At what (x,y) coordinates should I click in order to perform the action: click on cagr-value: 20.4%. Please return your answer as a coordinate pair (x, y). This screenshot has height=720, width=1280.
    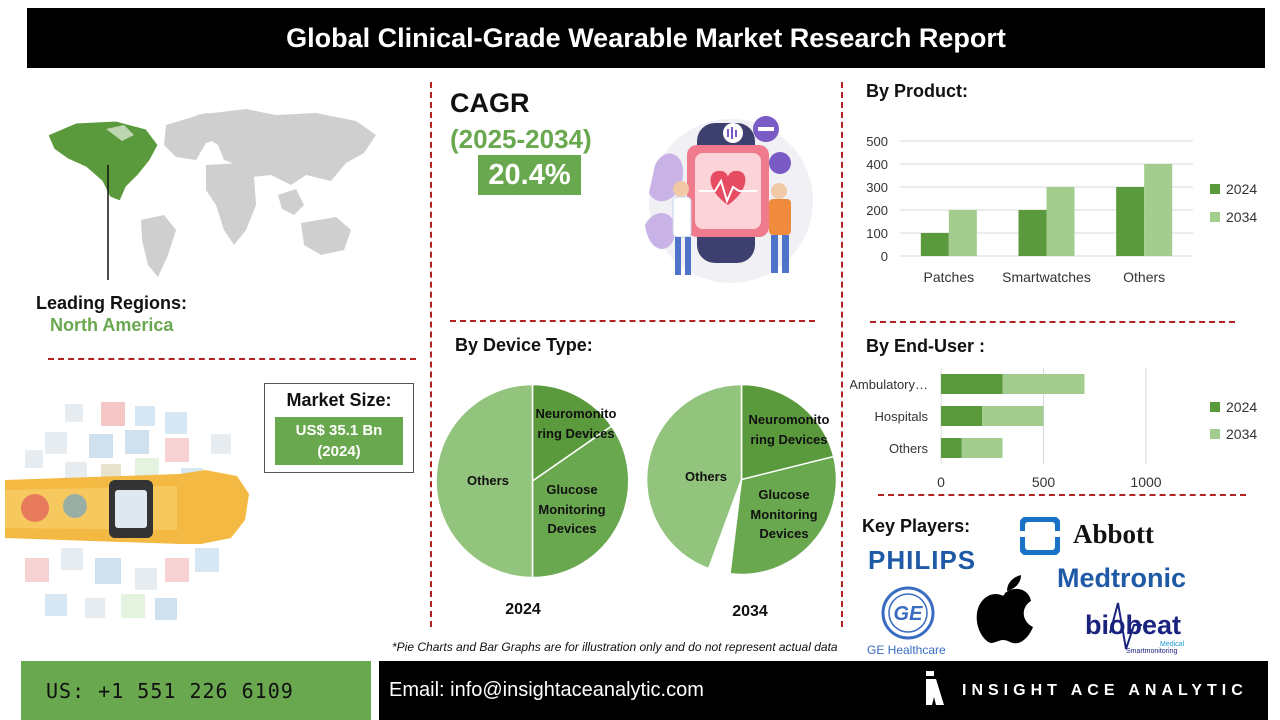
    Looking at the image, I should click on (529, 175).